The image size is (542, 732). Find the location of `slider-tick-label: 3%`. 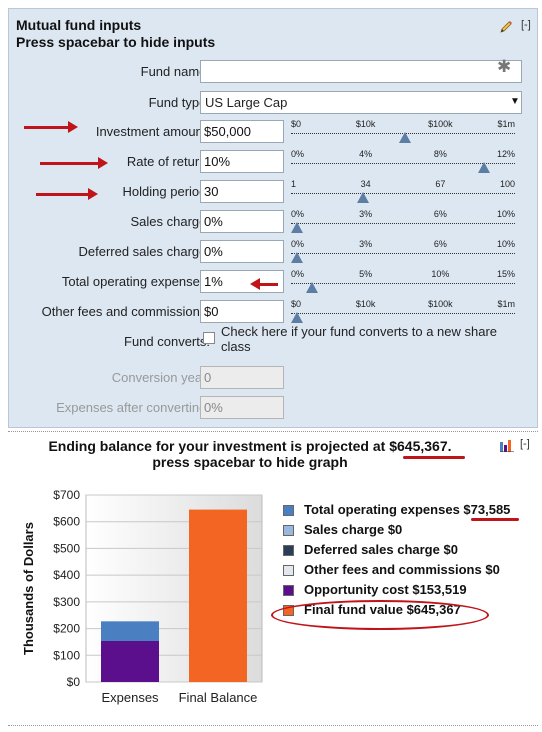

slider-tick-label: 3% is located at coordinates (366, 214).